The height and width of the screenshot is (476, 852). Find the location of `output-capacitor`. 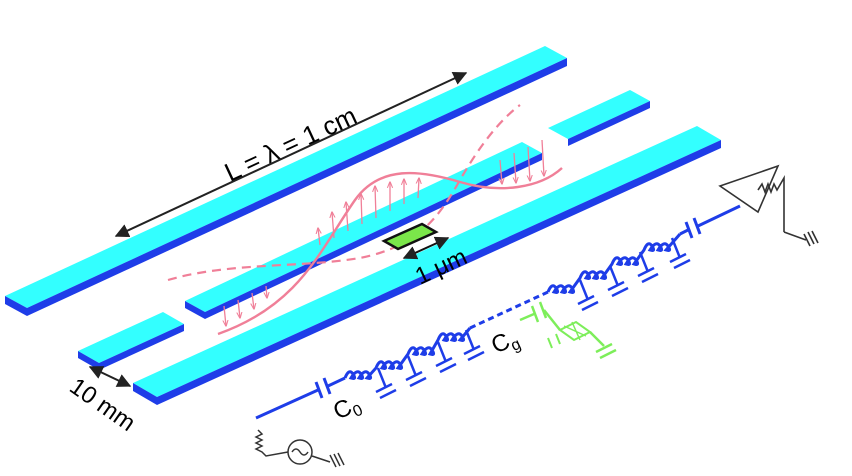

output-capacitor is located at coordinates (710, 221).